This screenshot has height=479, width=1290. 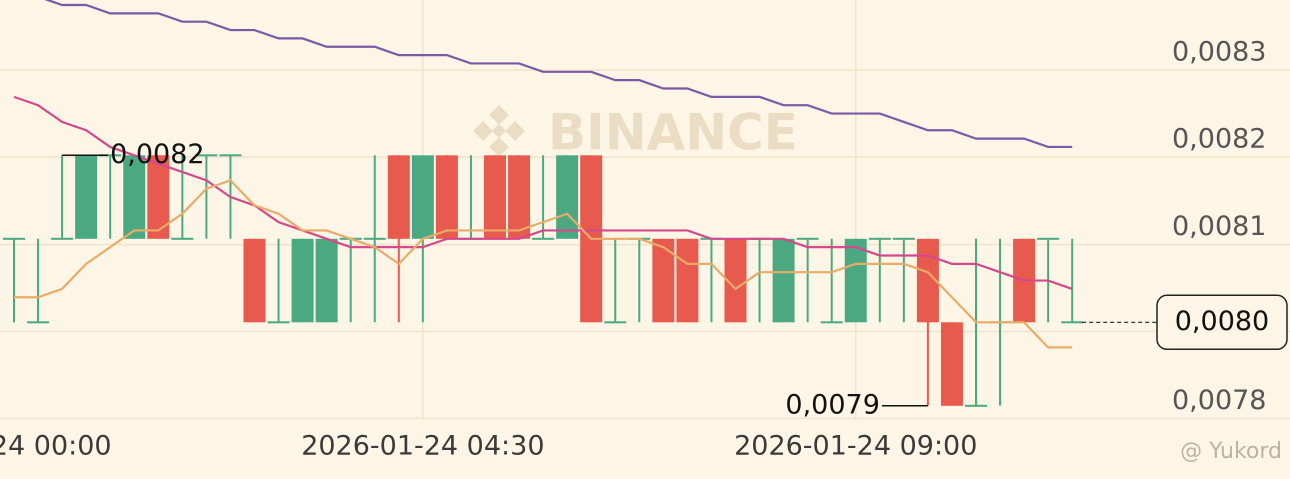 I want to click on y-tick-label: 0,0081, so click(x=1219, y=226).